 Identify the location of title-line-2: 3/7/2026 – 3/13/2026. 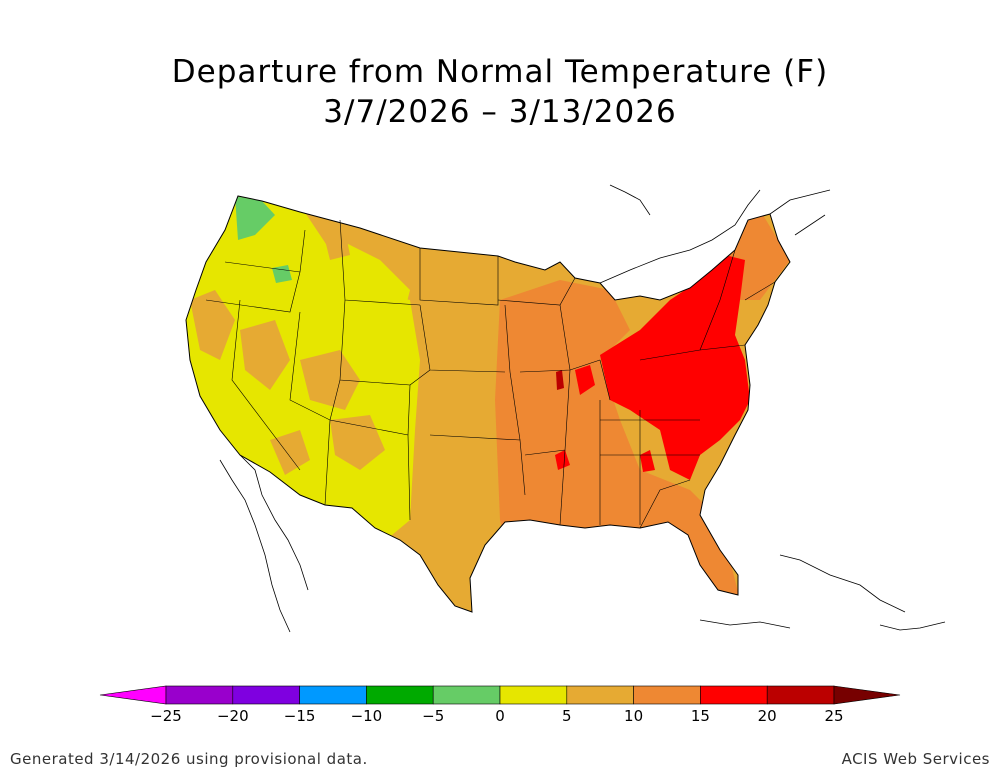
(500, 112).